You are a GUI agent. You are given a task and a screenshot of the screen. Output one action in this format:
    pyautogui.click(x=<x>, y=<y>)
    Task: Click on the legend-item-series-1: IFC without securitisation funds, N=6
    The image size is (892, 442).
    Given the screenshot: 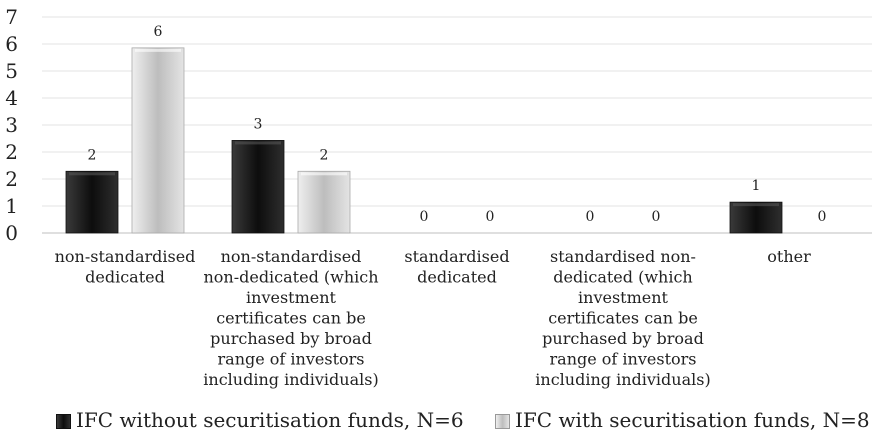 What is the action you would take?
    pyautogui.click(x=260, y=420)
    